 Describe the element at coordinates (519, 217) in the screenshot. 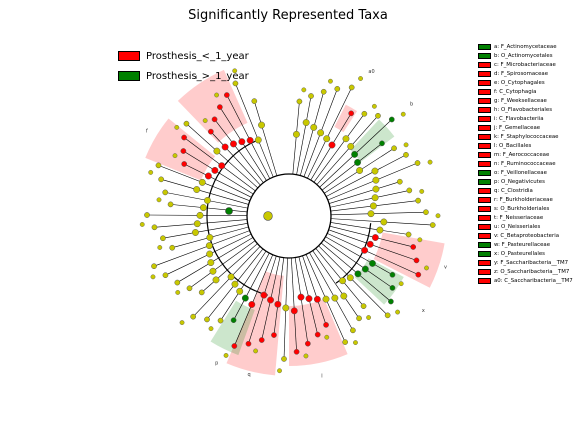

I see `taxa-legend-label: t: F_Neisseriaceae` at that location.